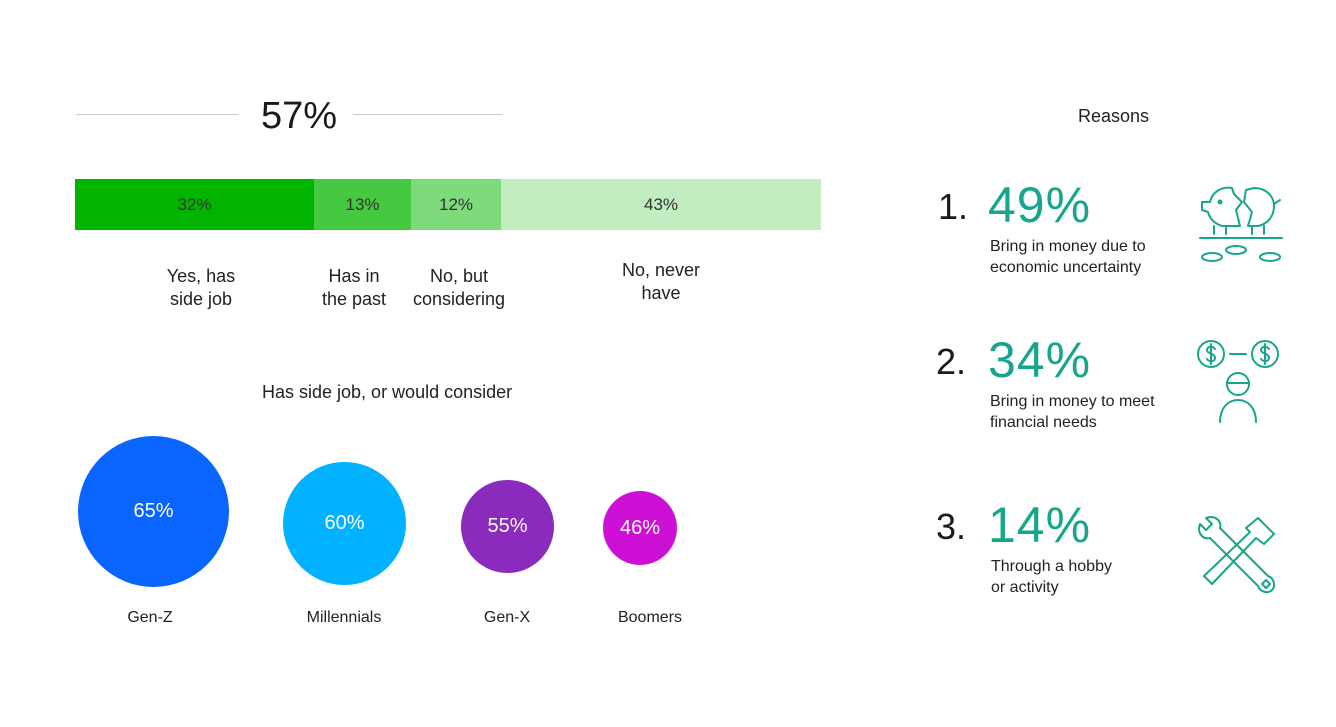  I want to click on bar-segment-past: 13%, so click(362, 204).